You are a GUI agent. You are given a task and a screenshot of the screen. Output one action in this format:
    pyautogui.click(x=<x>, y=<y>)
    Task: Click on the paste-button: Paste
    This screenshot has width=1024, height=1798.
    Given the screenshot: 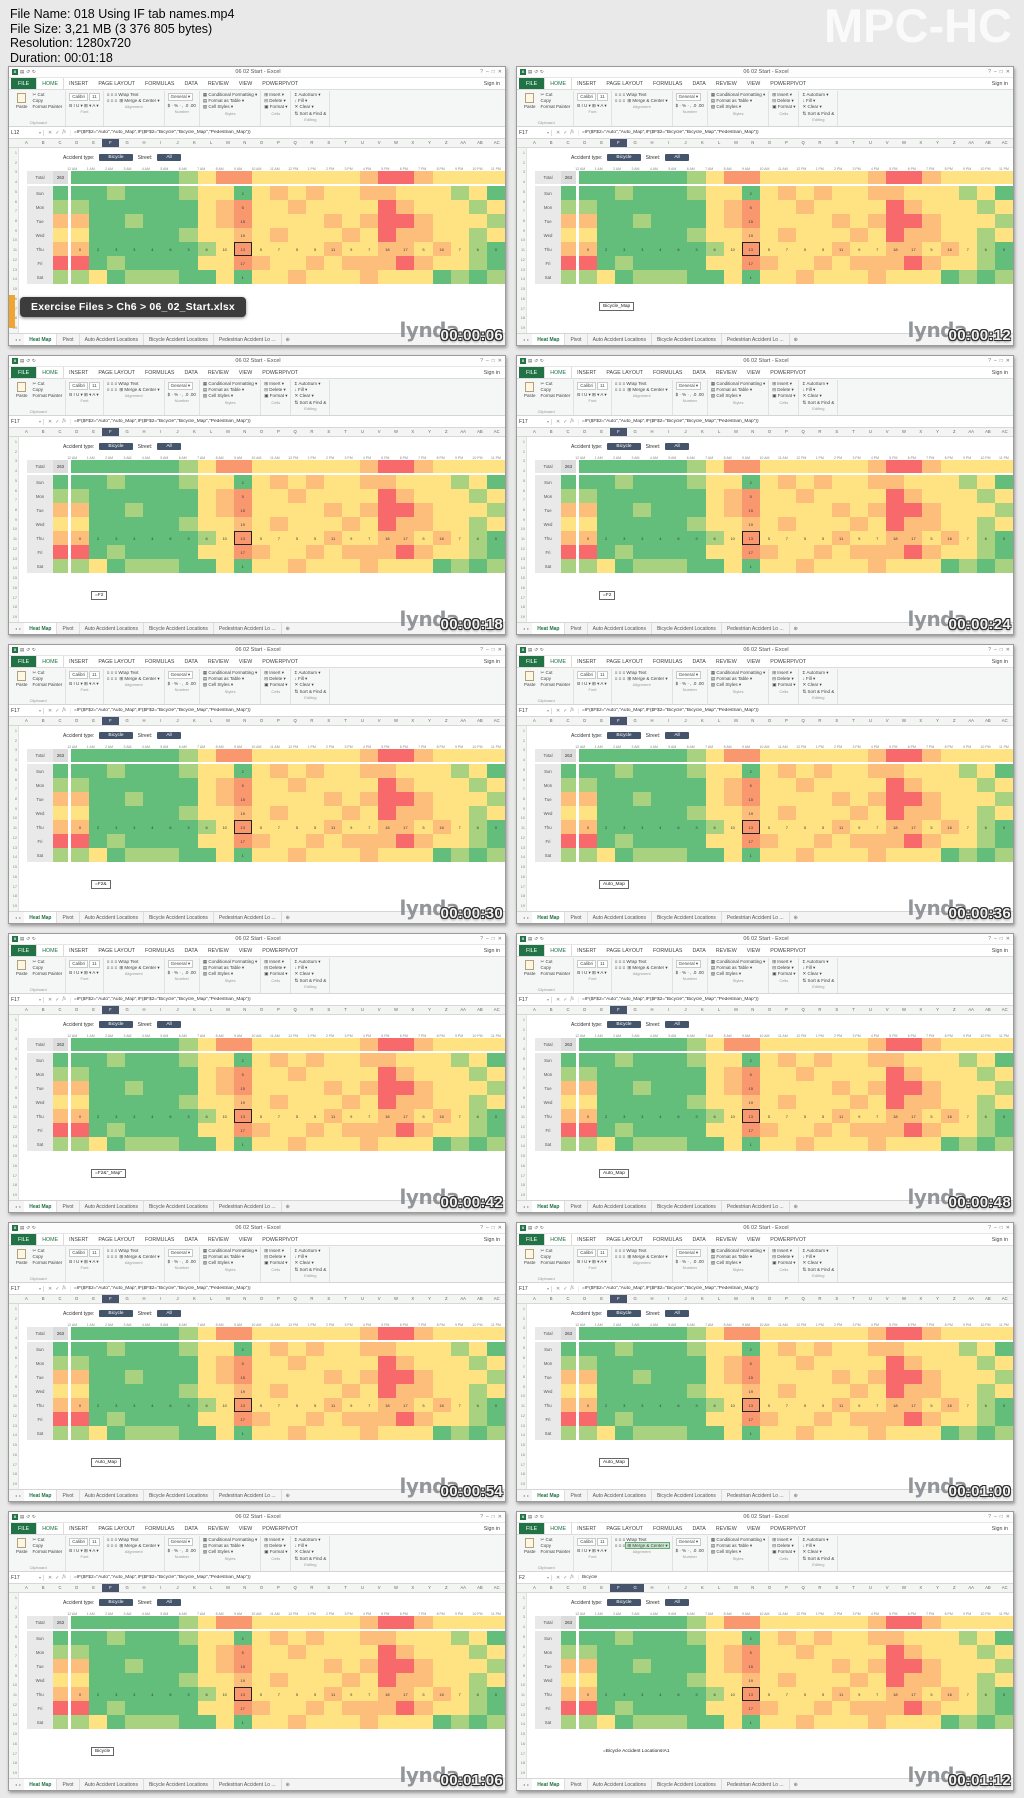 What is the action you would take?
    pyautogui.click(x=22, y=1546)
    